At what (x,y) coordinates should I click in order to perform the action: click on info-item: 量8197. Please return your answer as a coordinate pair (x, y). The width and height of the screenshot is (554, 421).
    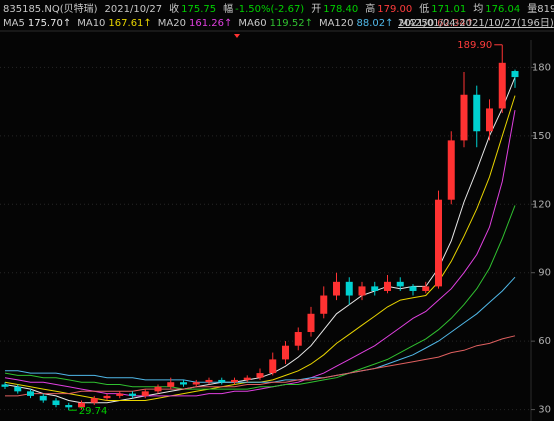
    Looking at the image, I should click on (540, 9).